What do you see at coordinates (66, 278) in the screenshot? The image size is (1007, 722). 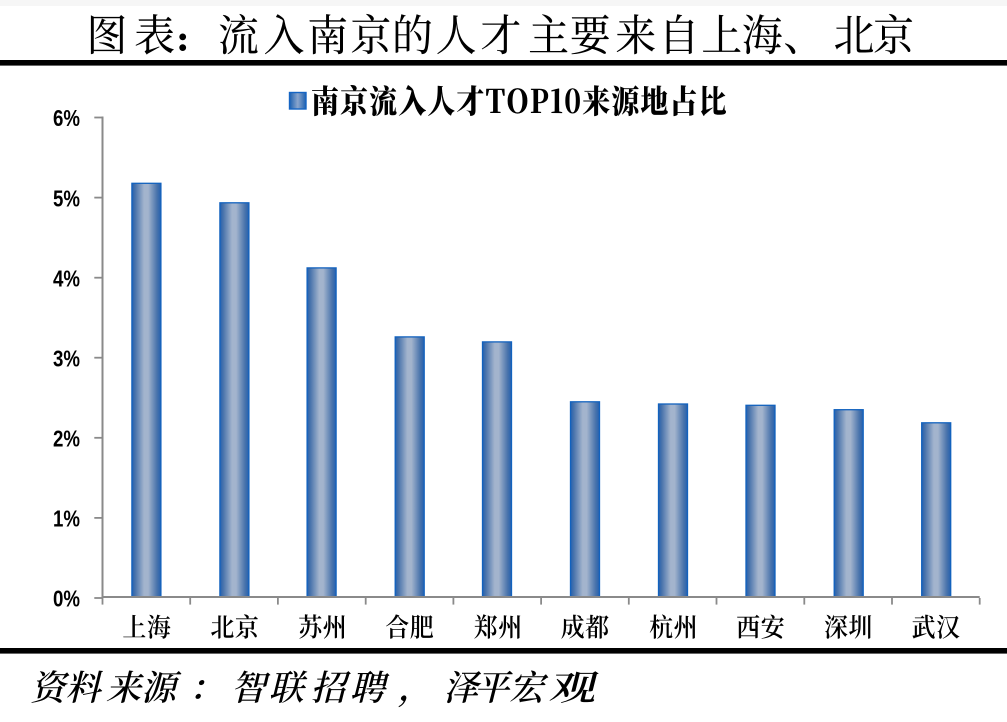 I see `svg-text: 4%` at bounding box center [66, 278].